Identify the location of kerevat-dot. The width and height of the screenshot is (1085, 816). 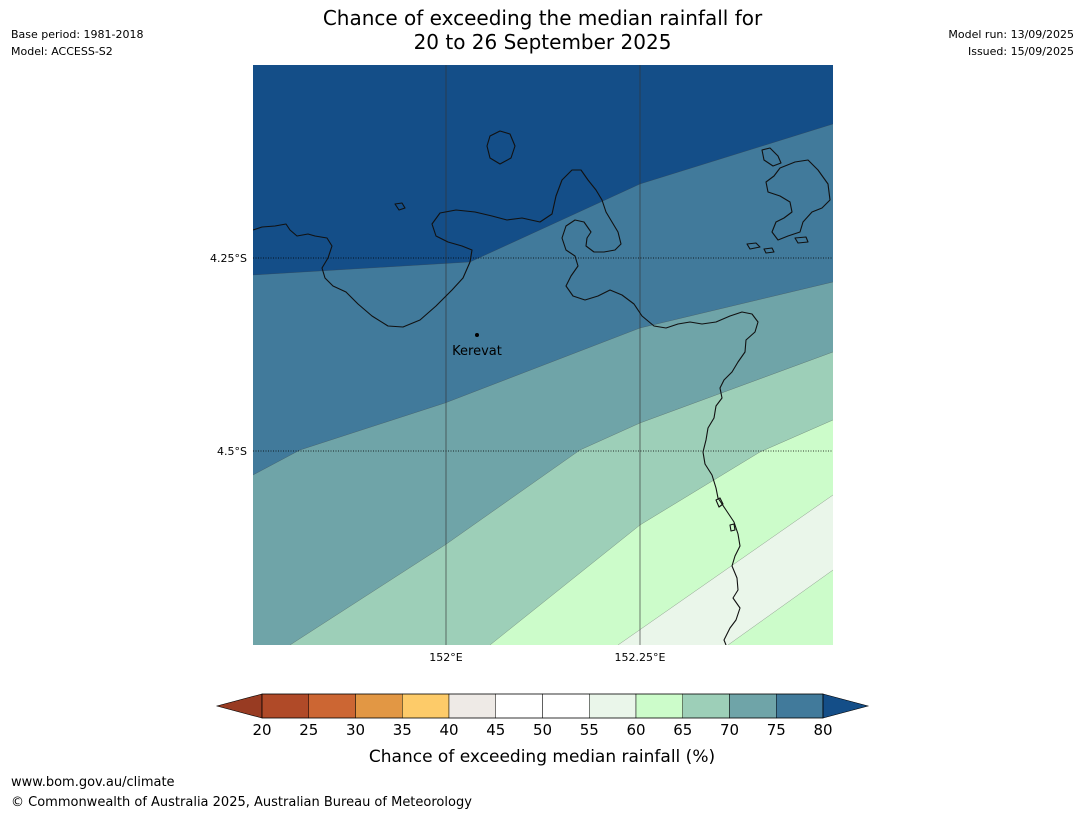
(477, 335).